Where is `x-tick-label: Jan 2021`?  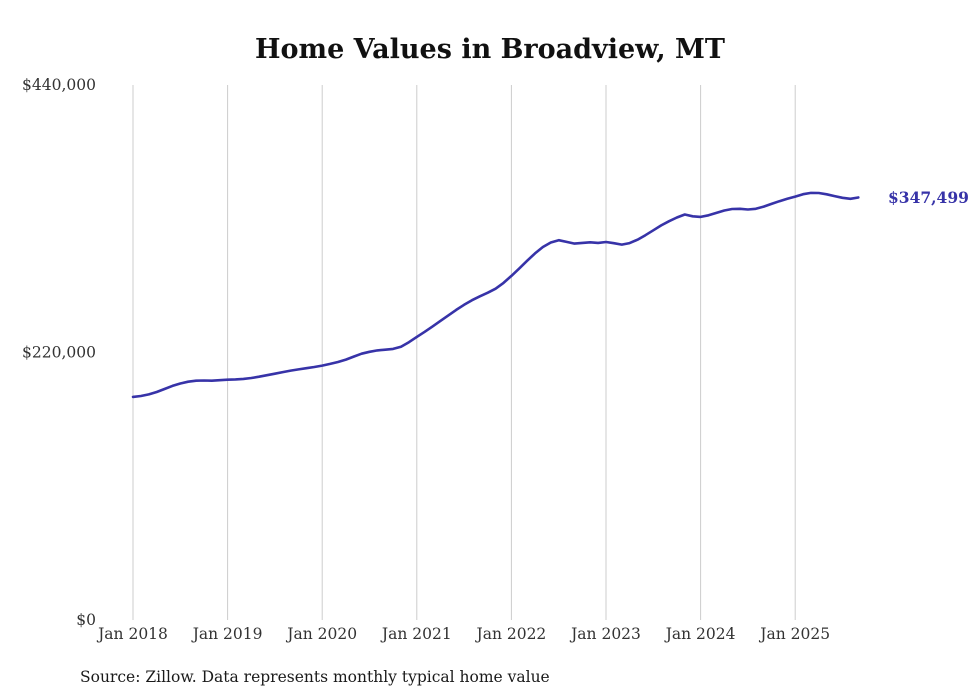 x-tick-label: Jan 2021 is located at coordinates (416, 634).